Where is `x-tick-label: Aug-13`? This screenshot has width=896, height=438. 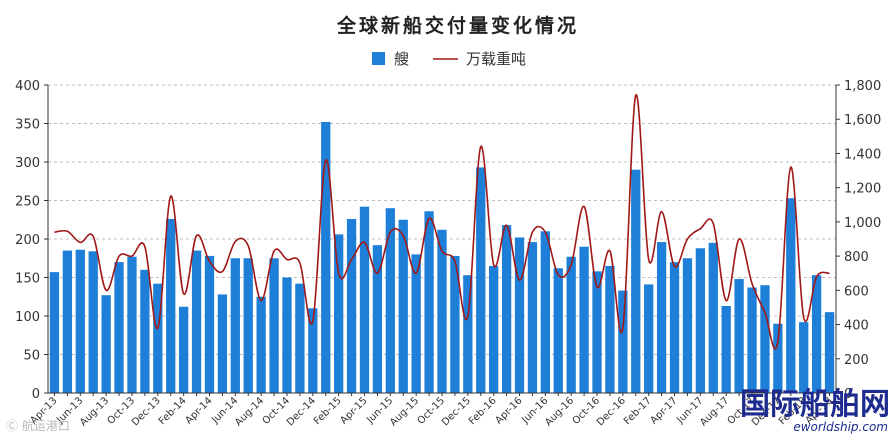 x-tick-label: Aug-13 is located at coordinates (94, 411).